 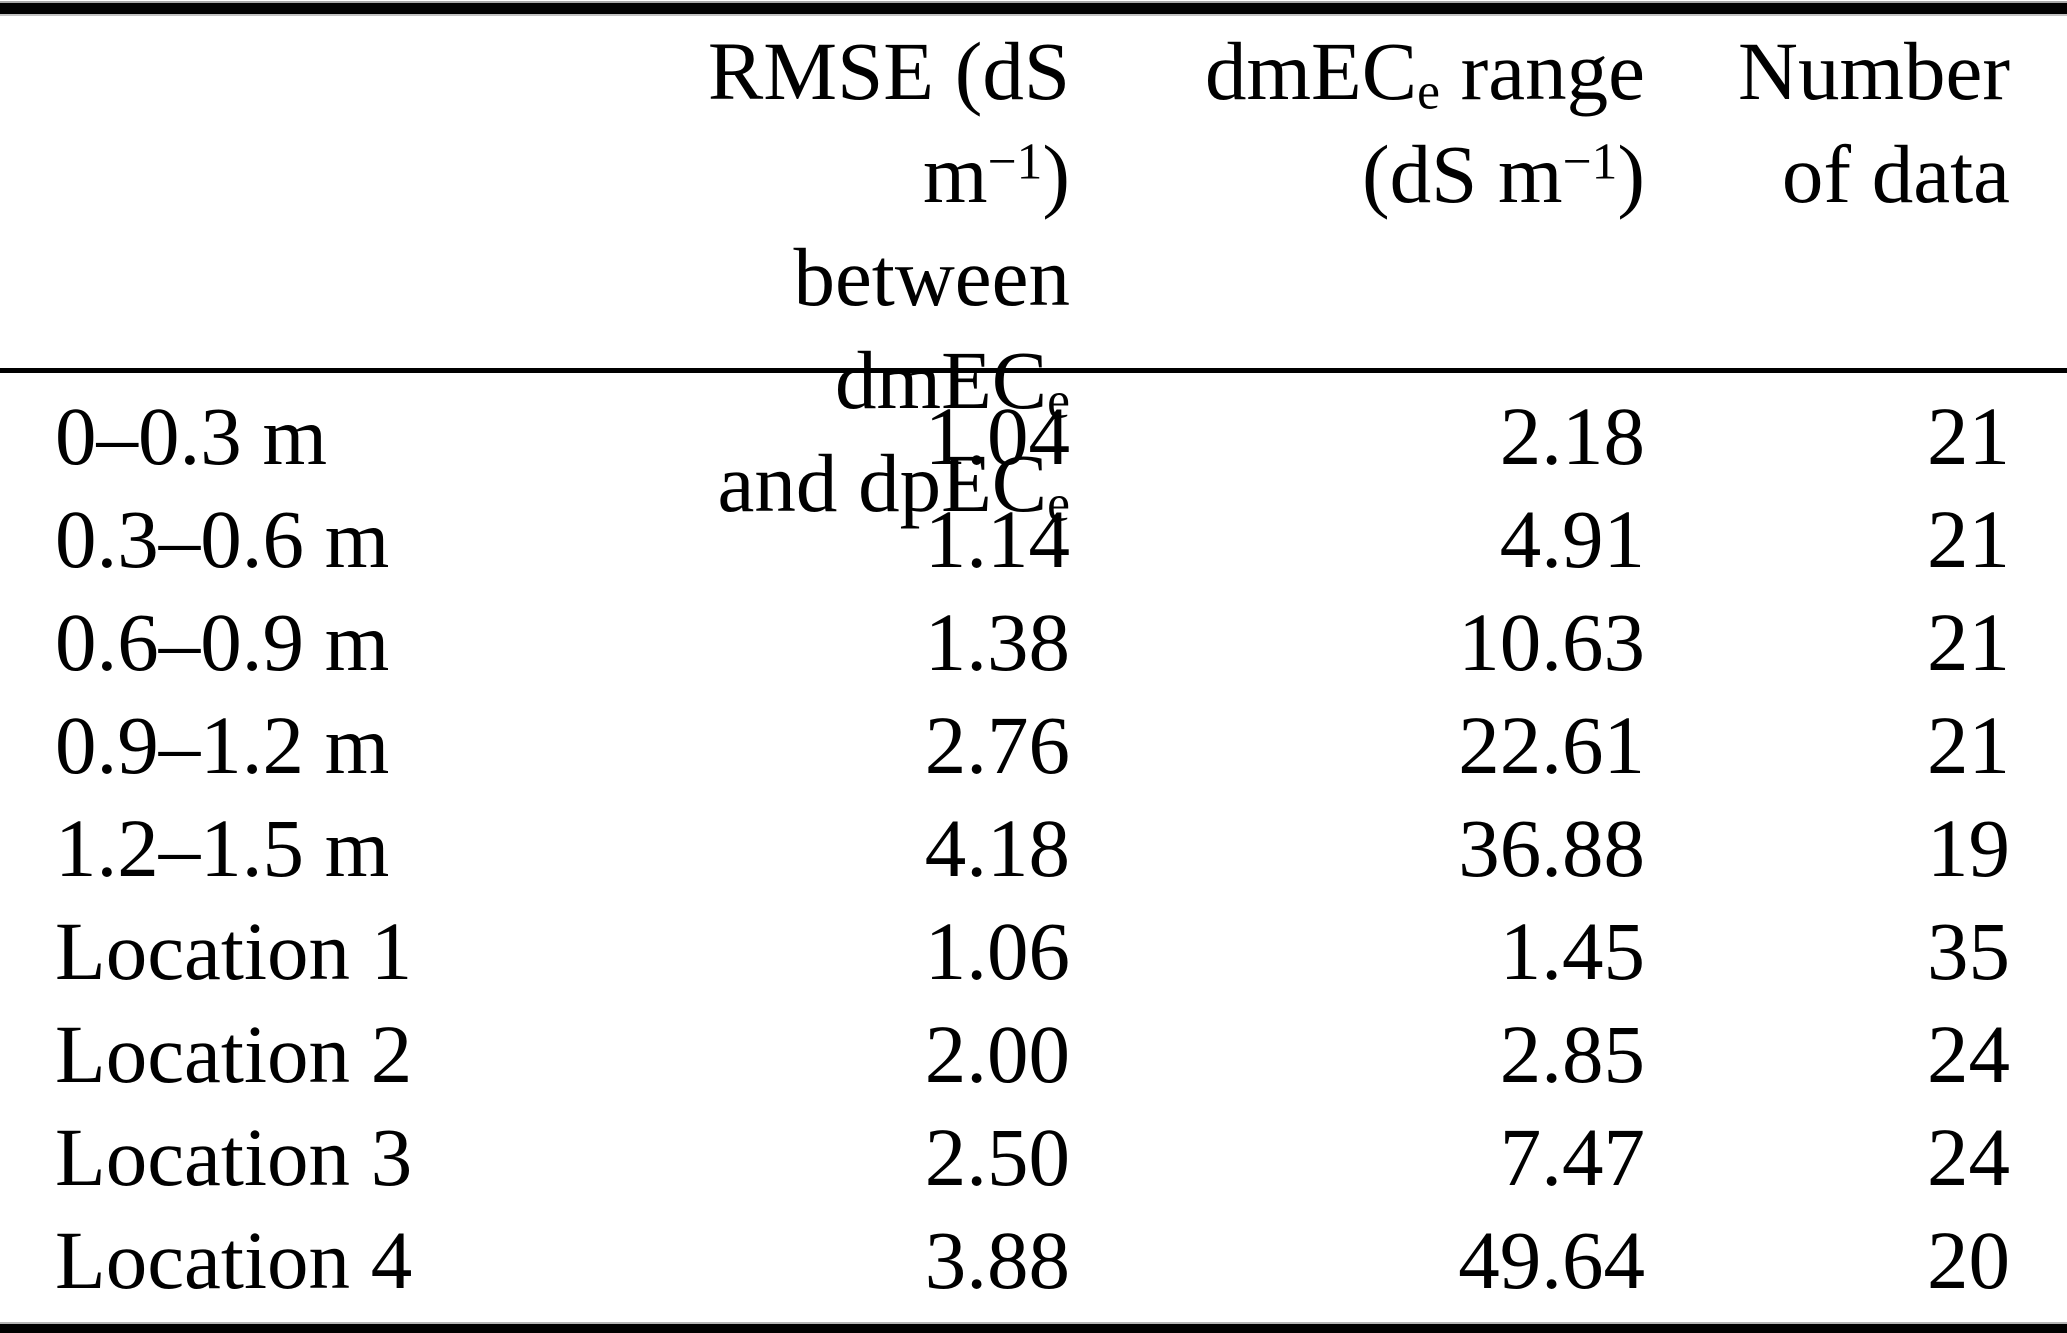 I want to click on row-label: 0.3–0.6 m, so click(x=222, y=539).